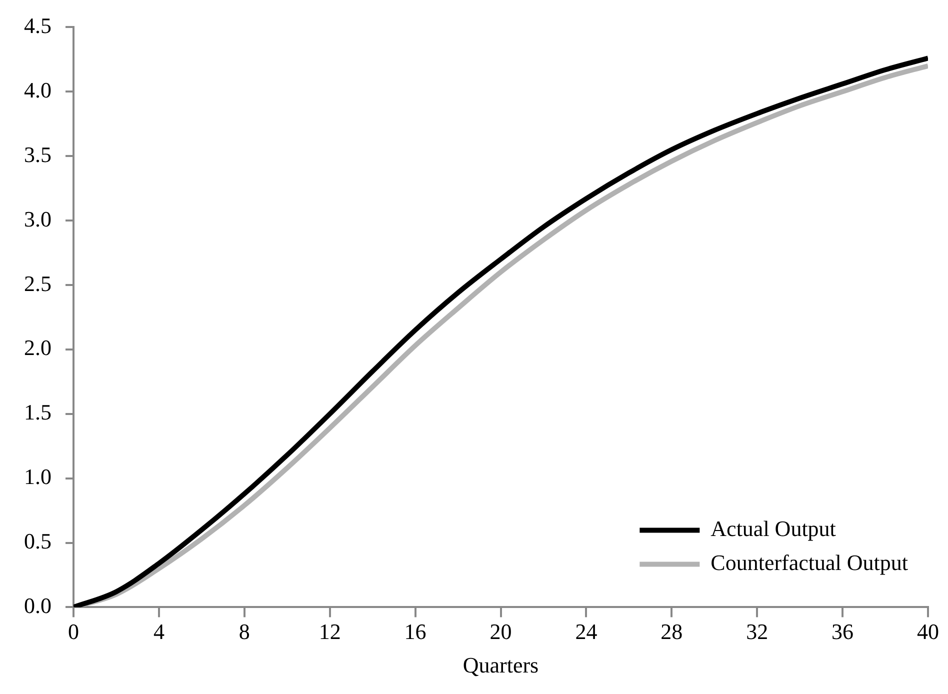 The height and width of the screenshot is (694, 948). I want to click on x-tick-label: 8, so click(244, 631).